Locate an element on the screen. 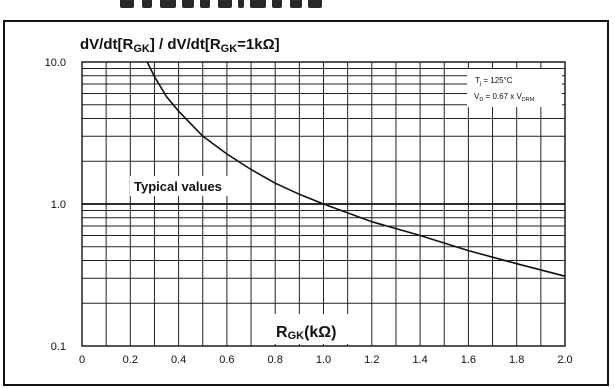  x-tick-label: 0.6 is located at coordinates (226, 360).